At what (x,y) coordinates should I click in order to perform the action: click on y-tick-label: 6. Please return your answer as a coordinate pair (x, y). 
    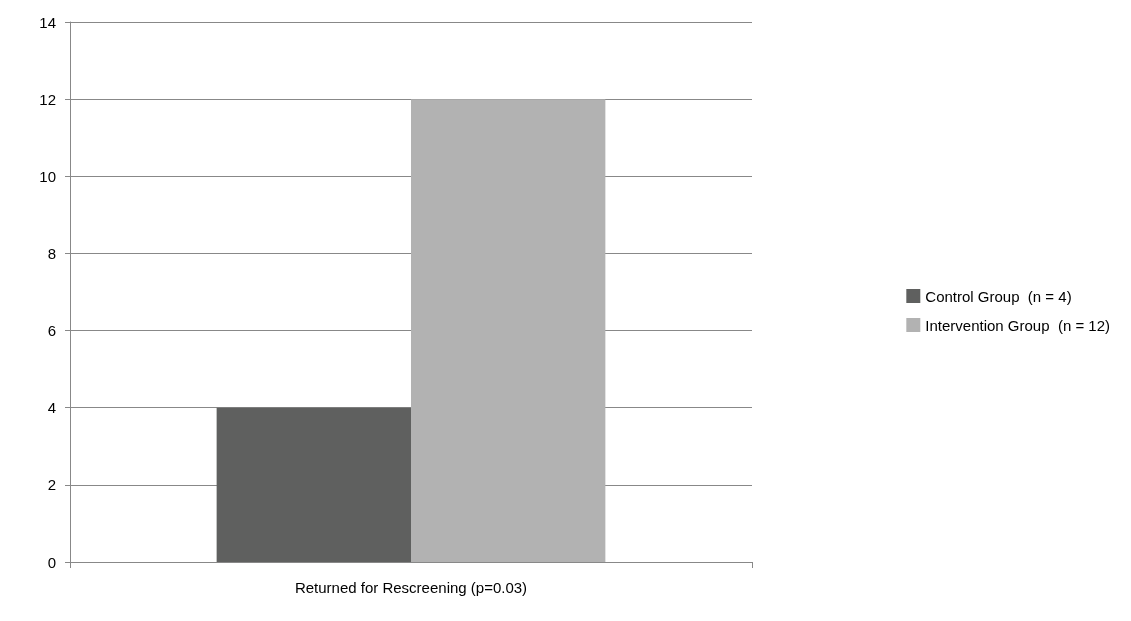
    Looking at the image, I should click on (51, 331).